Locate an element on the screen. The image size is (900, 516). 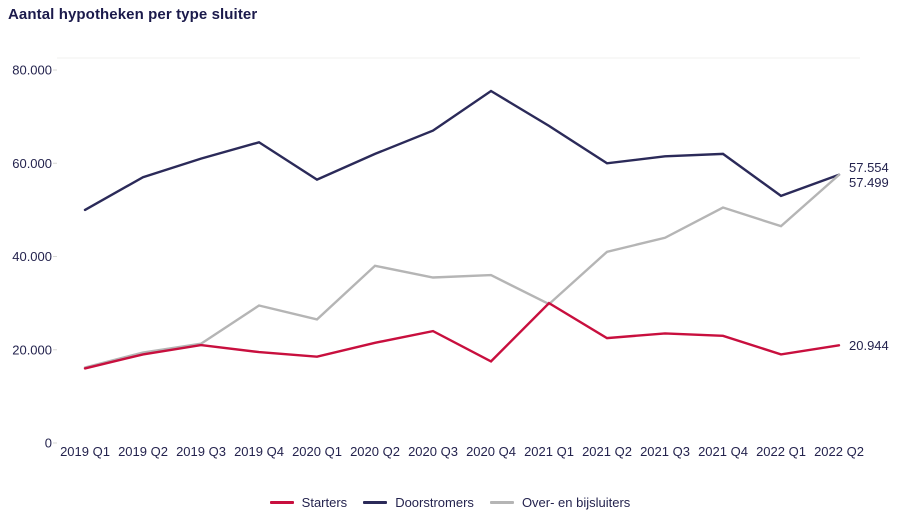
x-axis-label: 2019 Q1 is located at coordinates (85, 451).